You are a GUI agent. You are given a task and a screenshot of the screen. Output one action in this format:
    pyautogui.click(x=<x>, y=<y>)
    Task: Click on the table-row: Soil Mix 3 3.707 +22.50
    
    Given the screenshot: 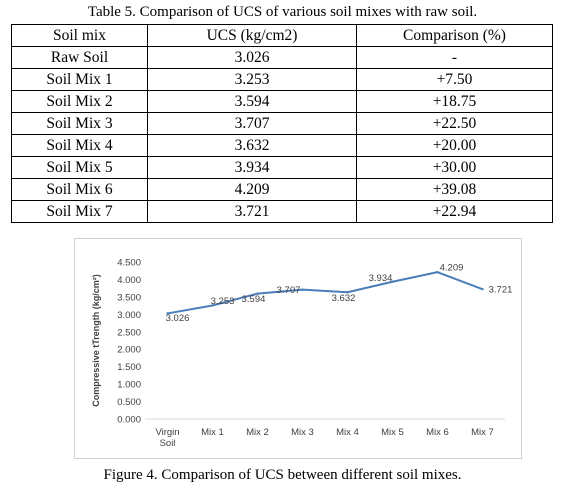 What is the action you would take?
    pyautogui.click(x=282, y=123)
    